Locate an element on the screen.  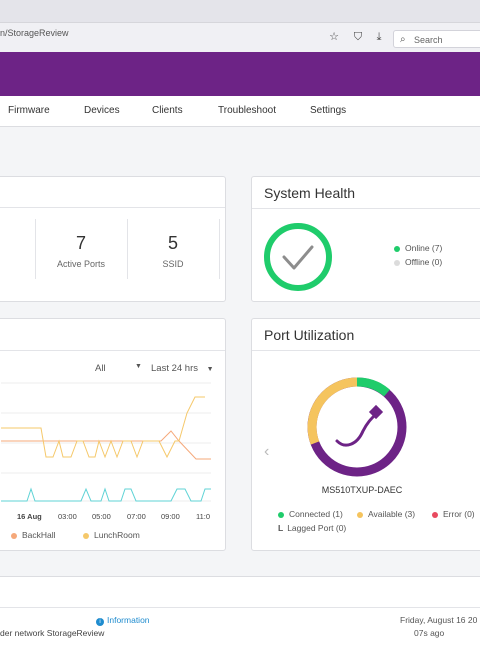
bookmark-star-icon: ☆ is located at coordinates (334, 37).